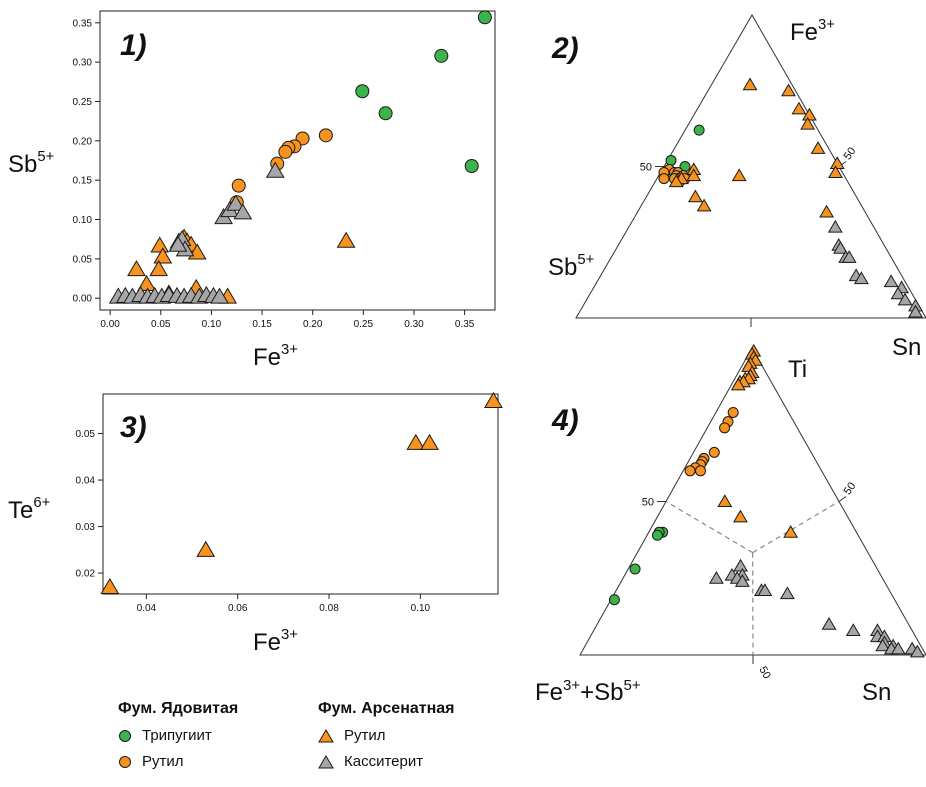  What do you see at coordinates (83, 299) in the screenshot?
I see `y-tick-label: 0.00` at bounding box center [83, 299].